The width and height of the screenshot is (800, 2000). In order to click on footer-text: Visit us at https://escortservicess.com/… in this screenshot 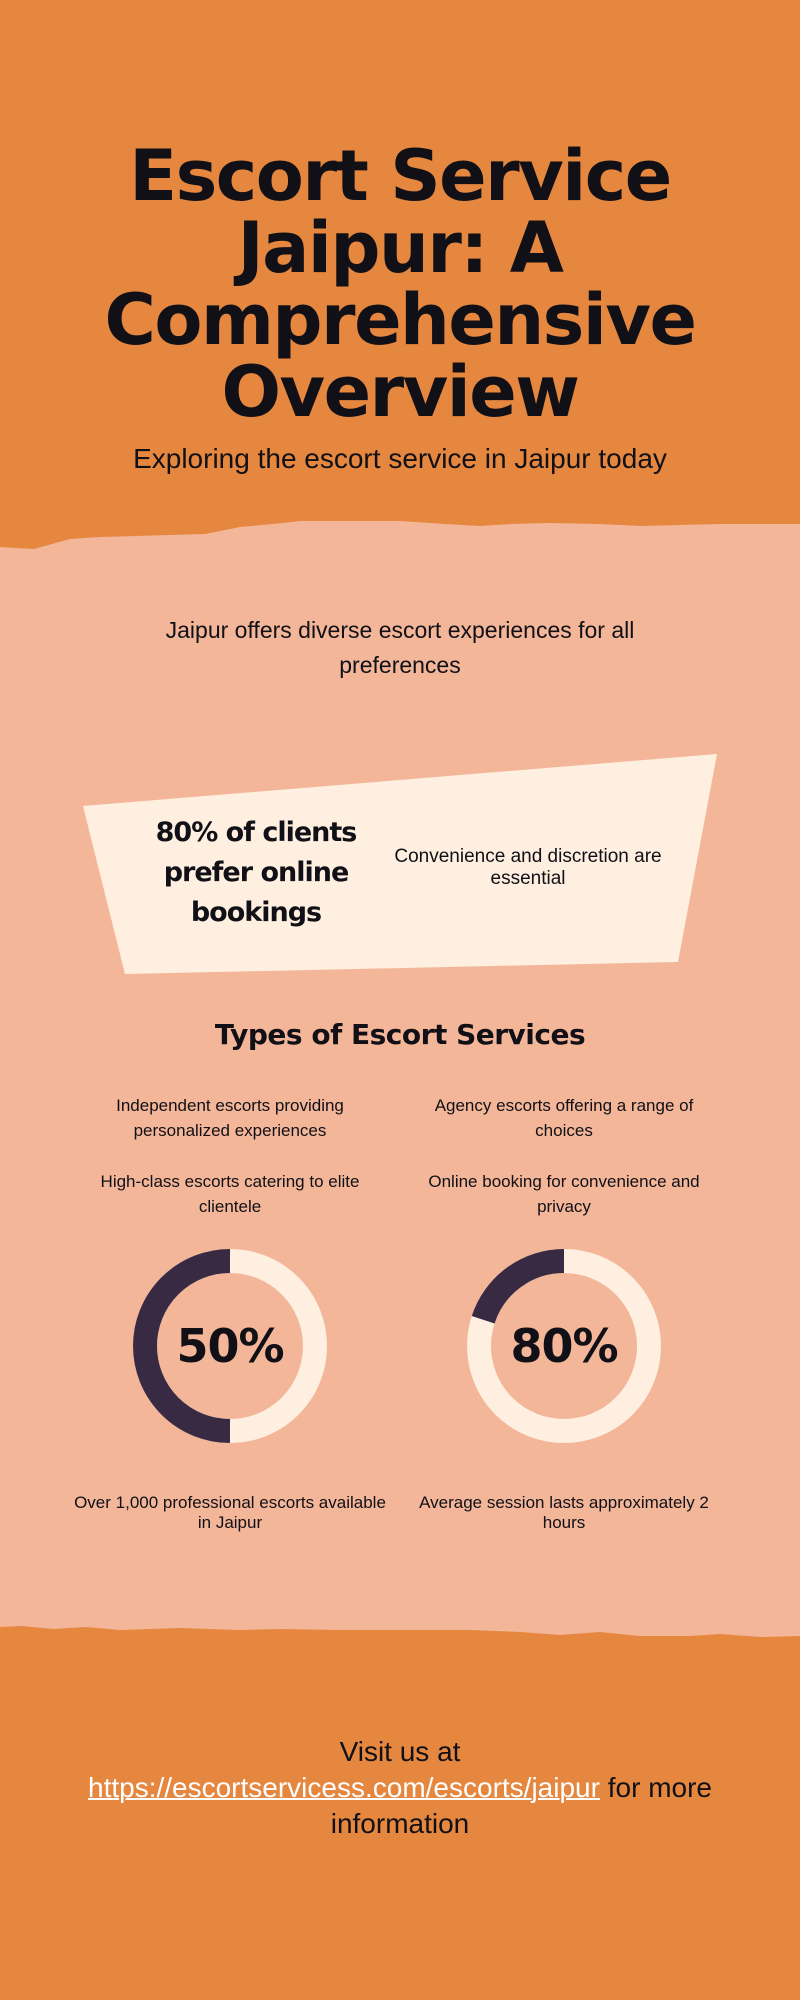, I will do `click(400, 1788)`.